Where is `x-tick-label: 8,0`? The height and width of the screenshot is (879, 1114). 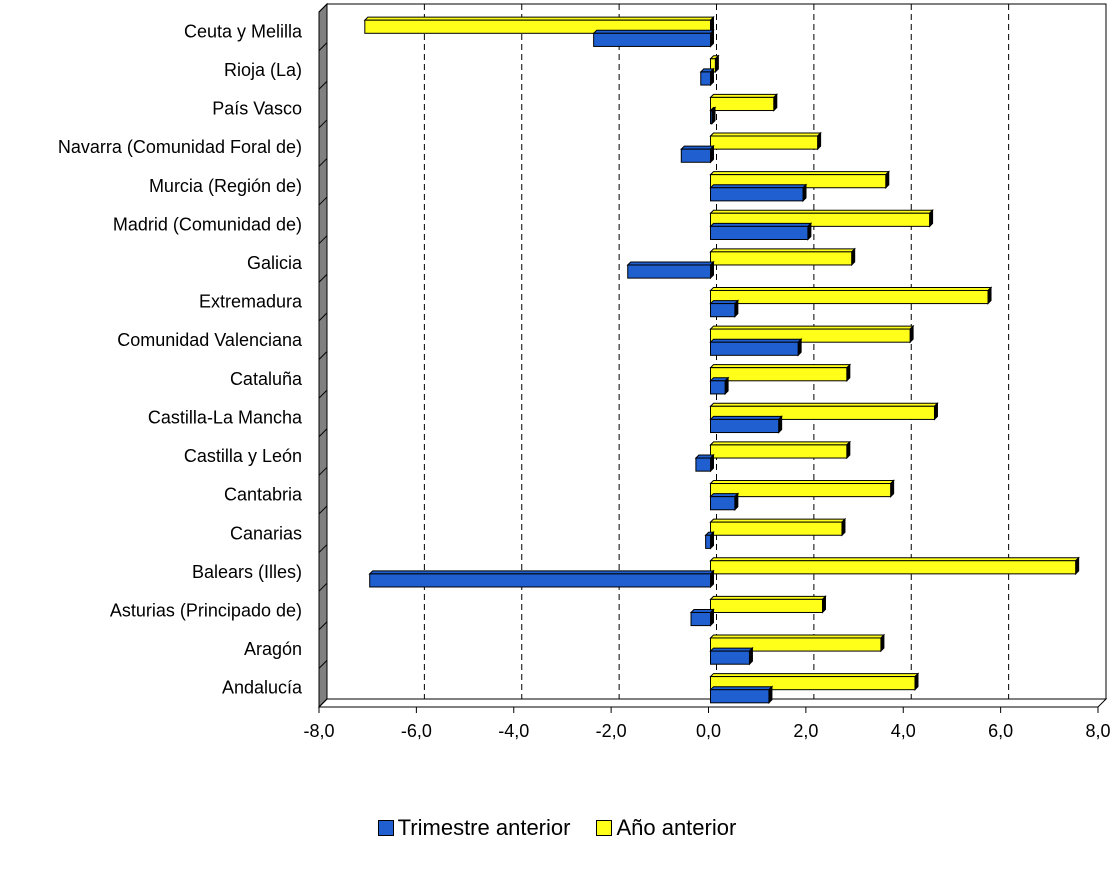 x-tick-label: 8,0 is located at coordinates (1097, 731).